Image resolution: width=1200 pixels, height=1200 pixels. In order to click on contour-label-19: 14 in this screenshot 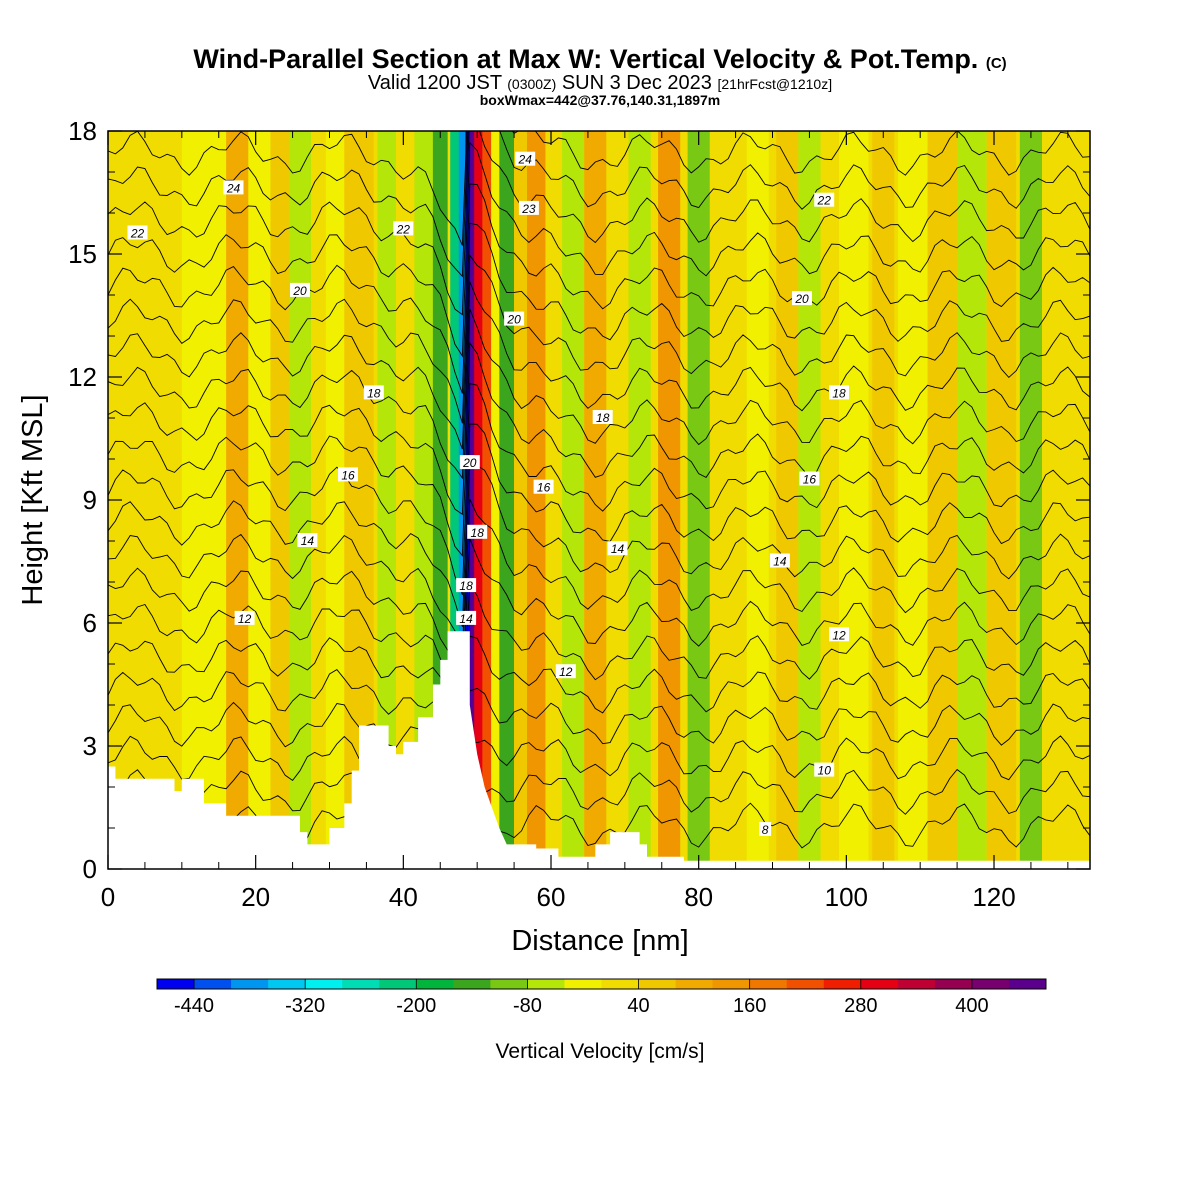, I will do `click(779, 561)`.